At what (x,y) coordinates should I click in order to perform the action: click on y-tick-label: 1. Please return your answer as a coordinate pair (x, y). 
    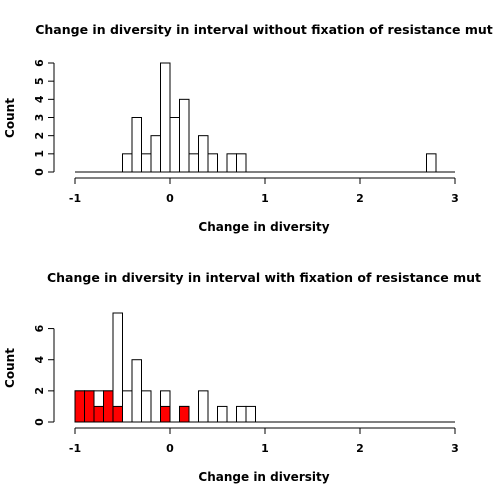
    Looking at the image, I should click on (39, 154).